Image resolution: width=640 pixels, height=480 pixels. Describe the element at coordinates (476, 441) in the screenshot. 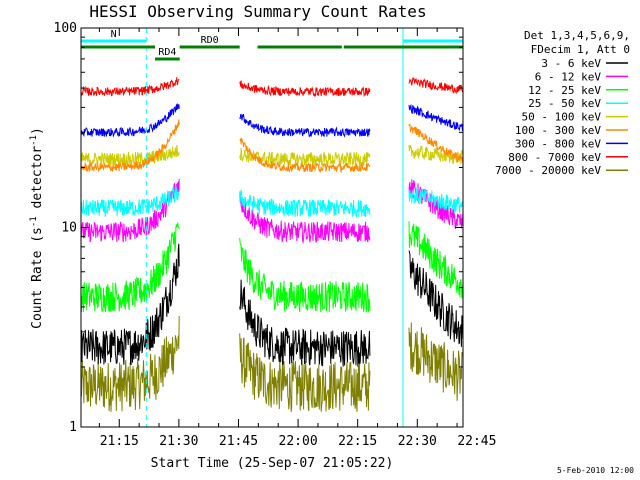

I see `x-tick-label: 22:45` at that location.